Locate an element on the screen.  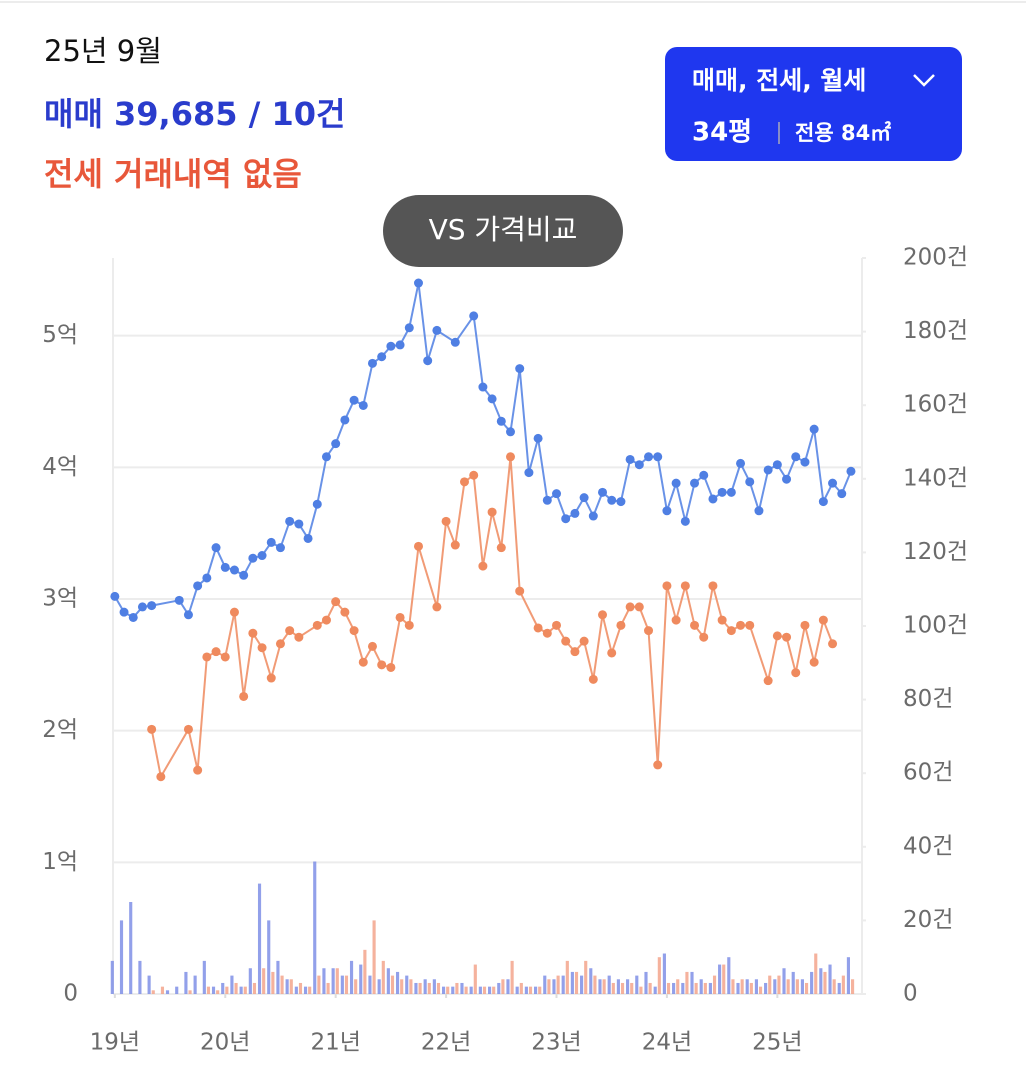
compare-label: VS 가격비교 is located at coordinates (503, 229).